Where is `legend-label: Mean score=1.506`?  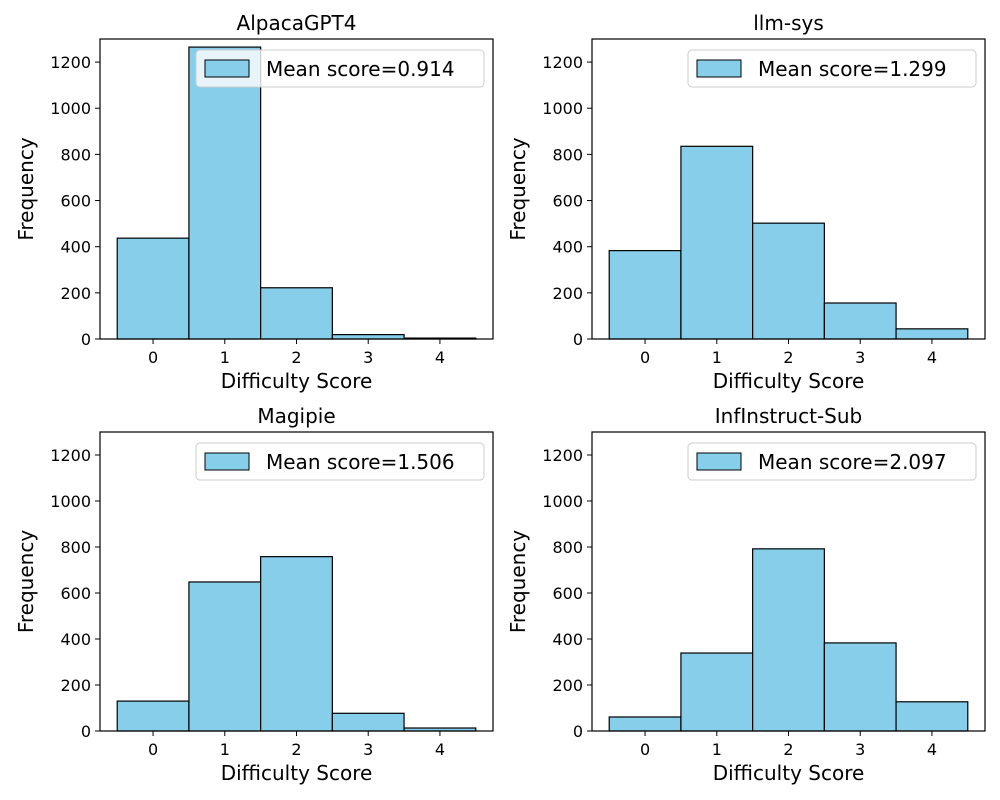
legend-label: Mean score=1.506 is located at coordinates (360, 462).